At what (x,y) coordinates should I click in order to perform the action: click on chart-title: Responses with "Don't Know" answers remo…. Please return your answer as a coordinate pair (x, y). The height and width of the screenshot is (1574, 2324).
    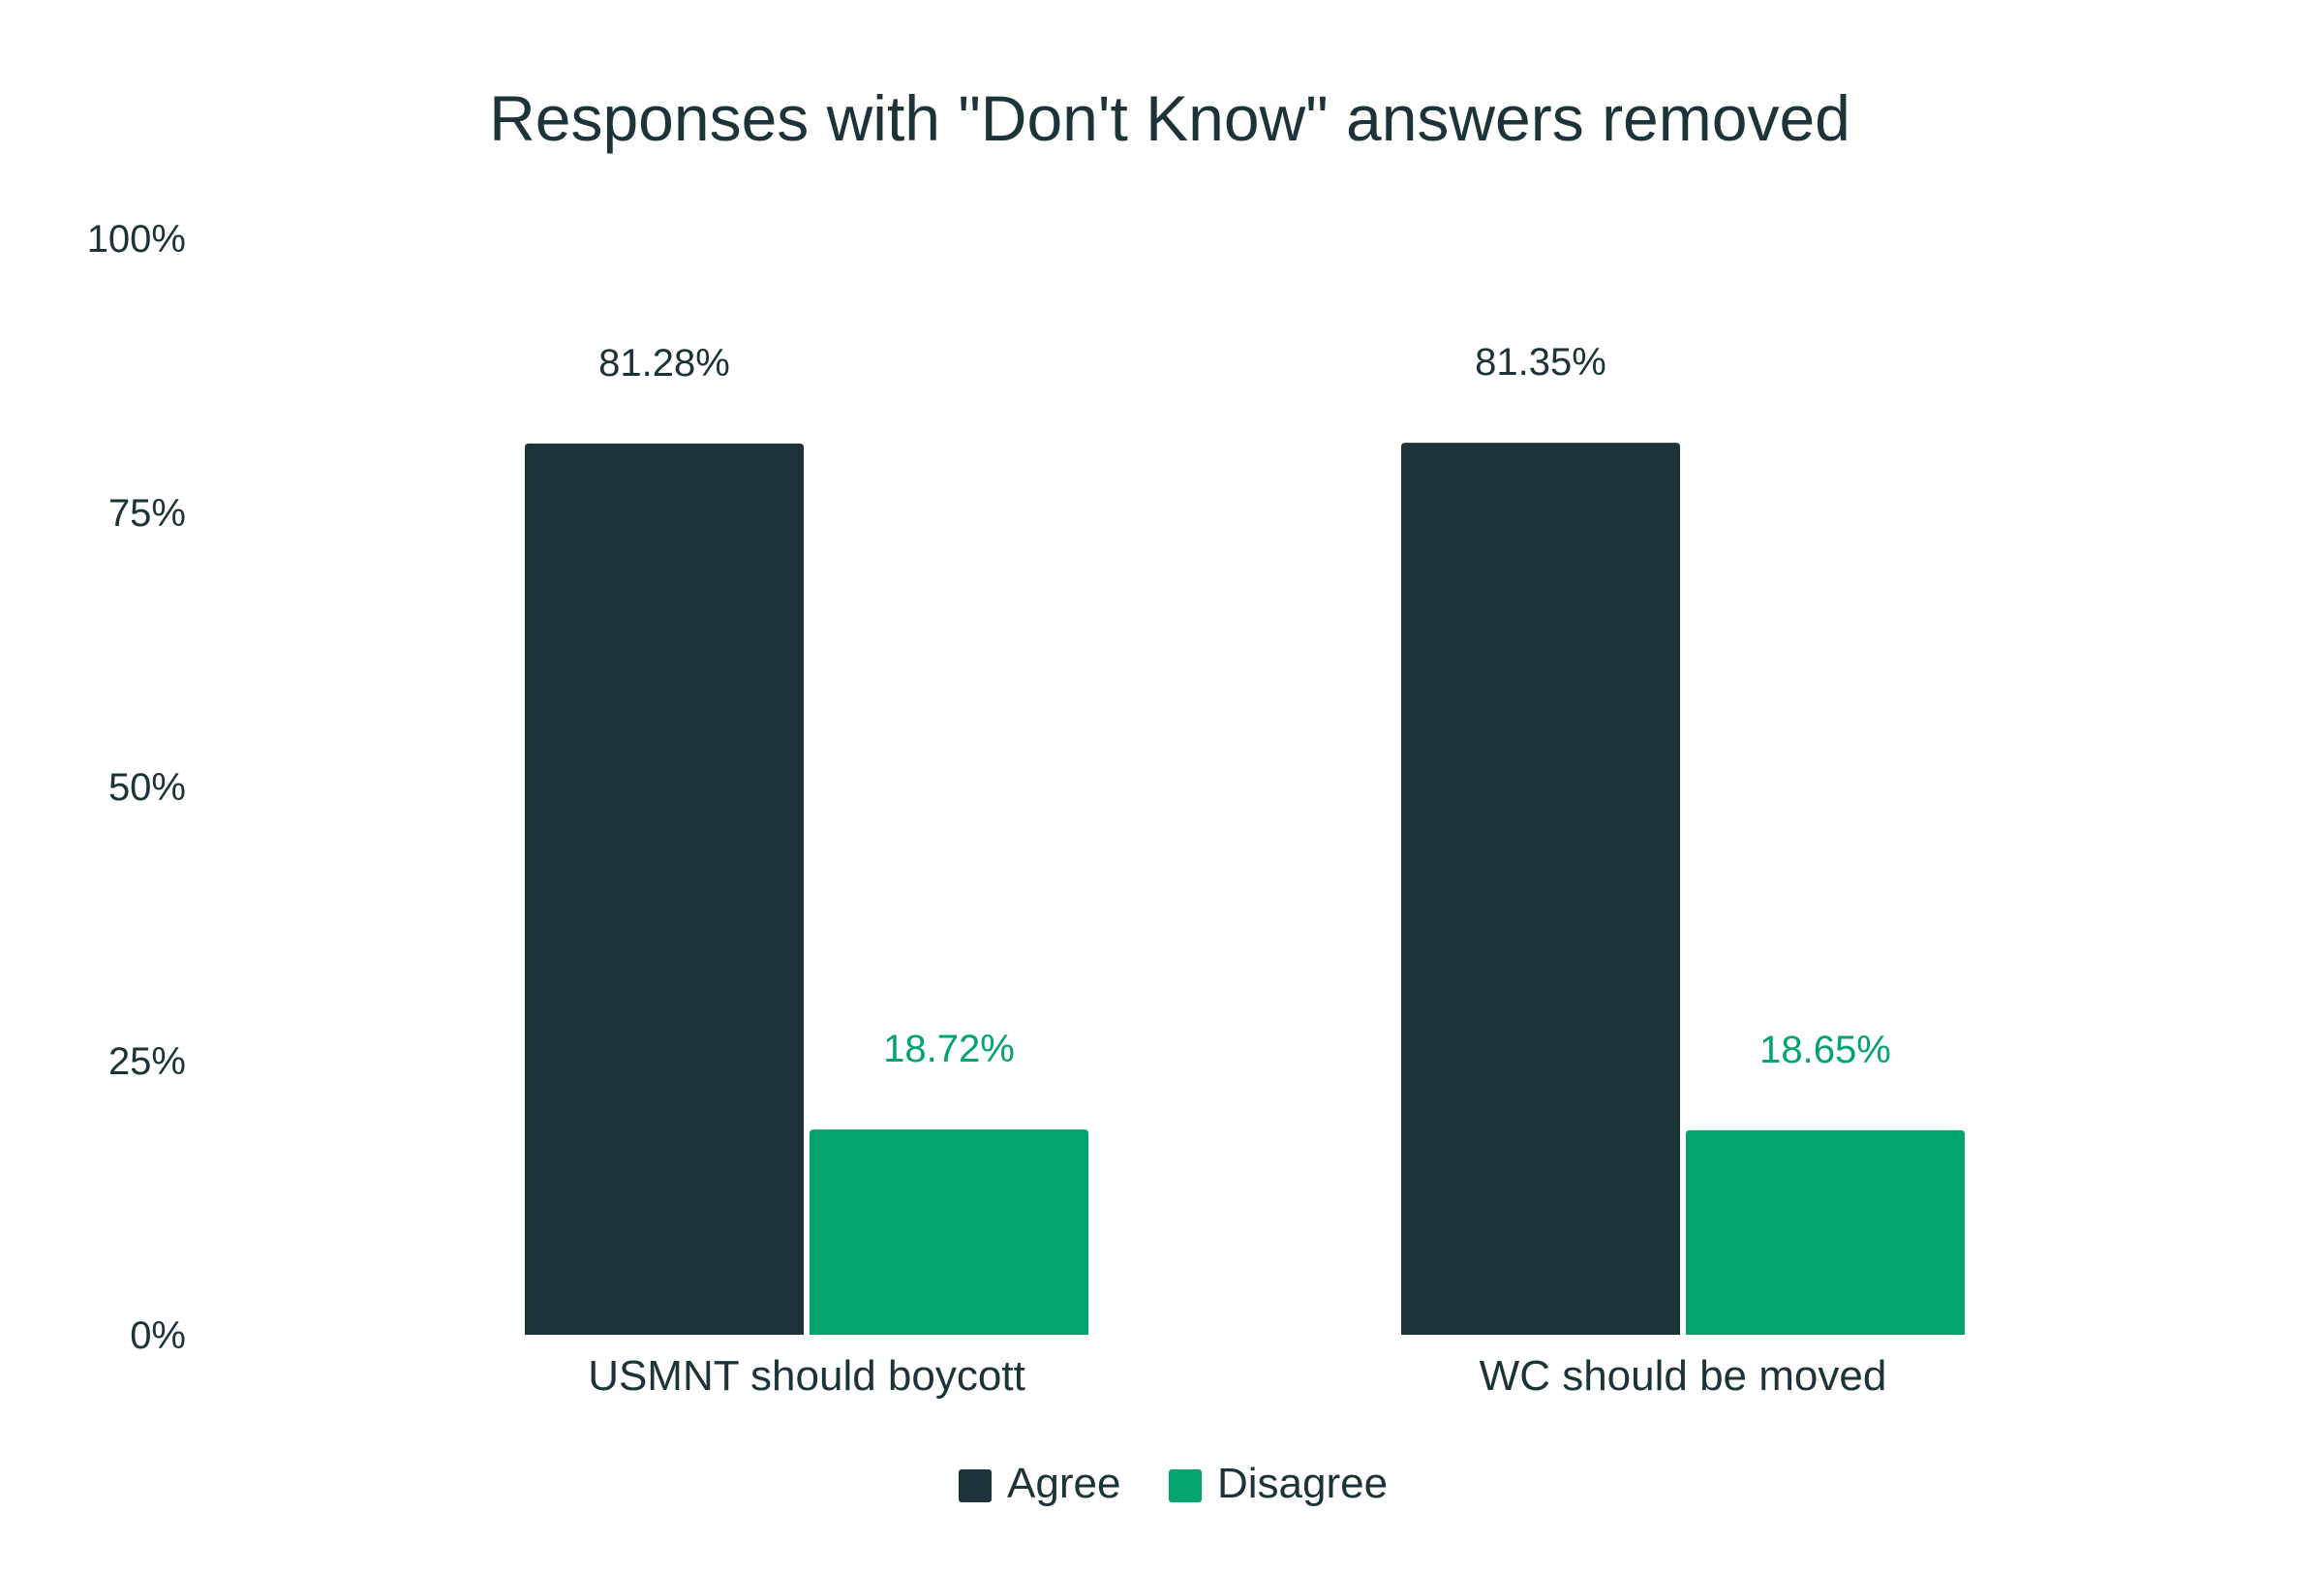
    Looking at the image, I should click on (1169, 118).